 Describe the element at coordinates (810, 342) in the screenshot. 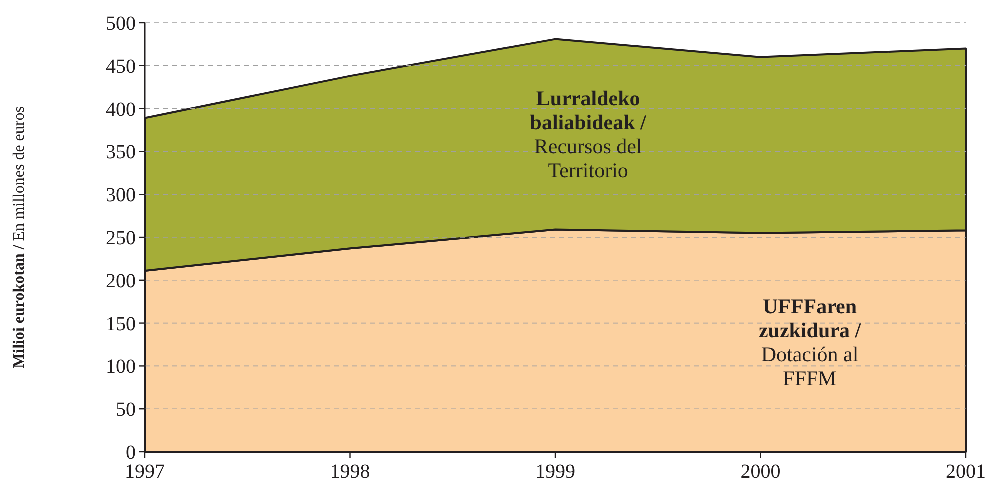

I see `series-label: UFFFaren zuzkidura / Dotación al FFFM` at that location.